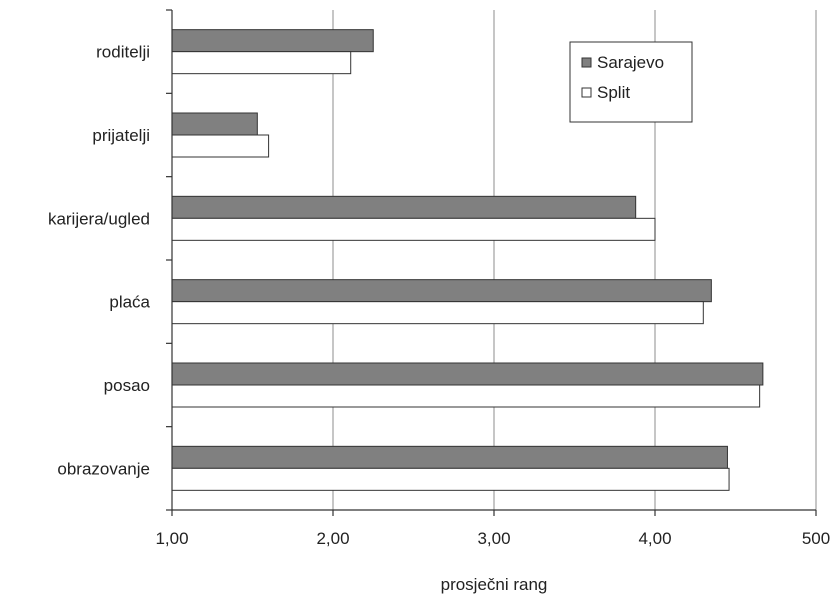 This screenshot has width=831, height=601. Describe the element at coordinates (127, 385) in the screenshot. I see `category-label: posao` at that location.